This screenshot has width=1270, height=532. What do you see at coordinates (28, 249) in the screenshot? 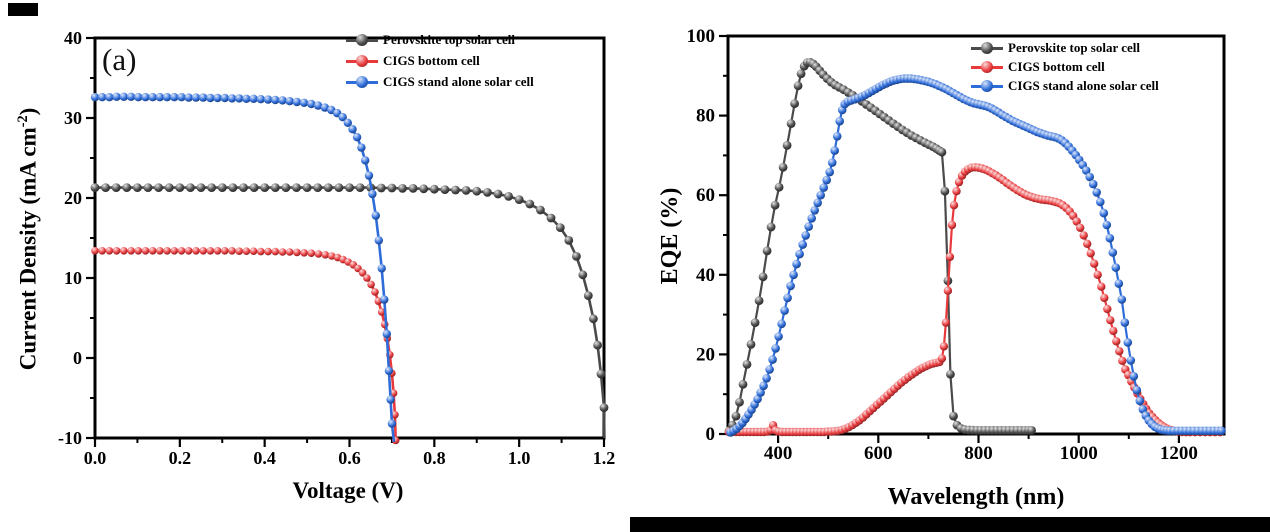
I see `jv-y-axis-title-text: Current Density (mA cm` at bounding box center [28, 249].